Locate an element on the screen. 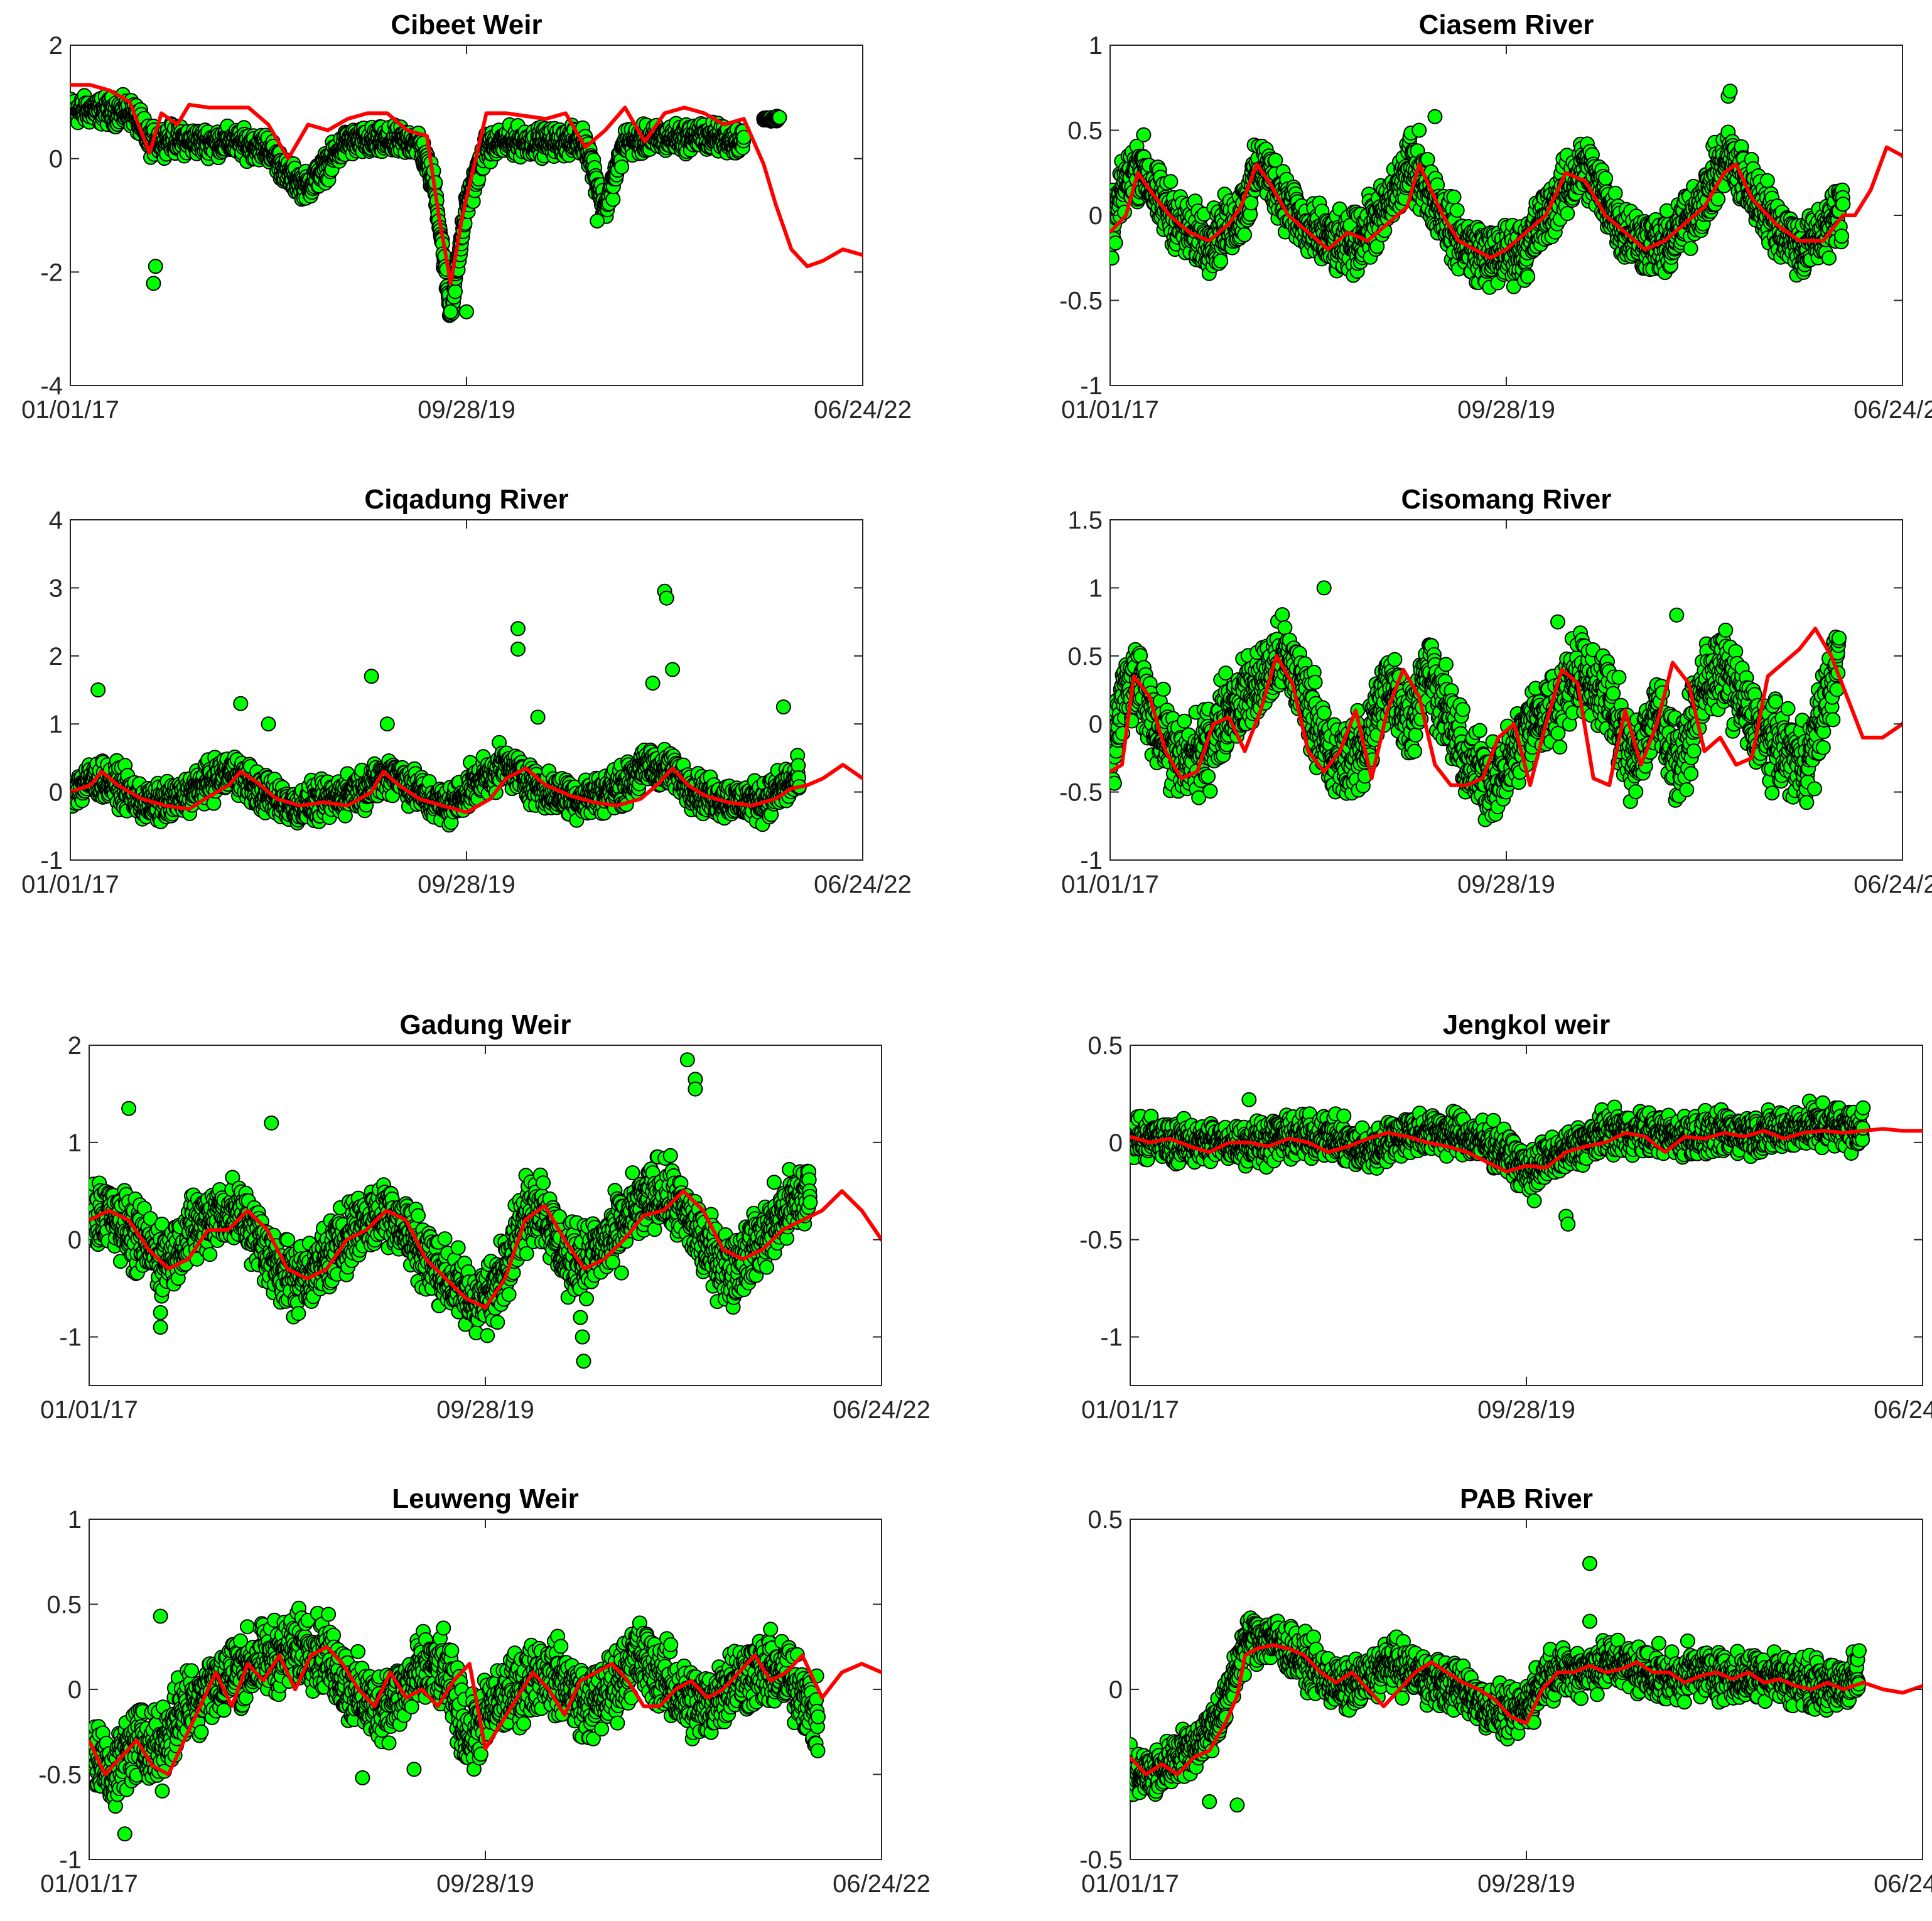 This screenshot has height=1921, width=1932. y-tick-label: -4 is located at coordinates (51, 386).